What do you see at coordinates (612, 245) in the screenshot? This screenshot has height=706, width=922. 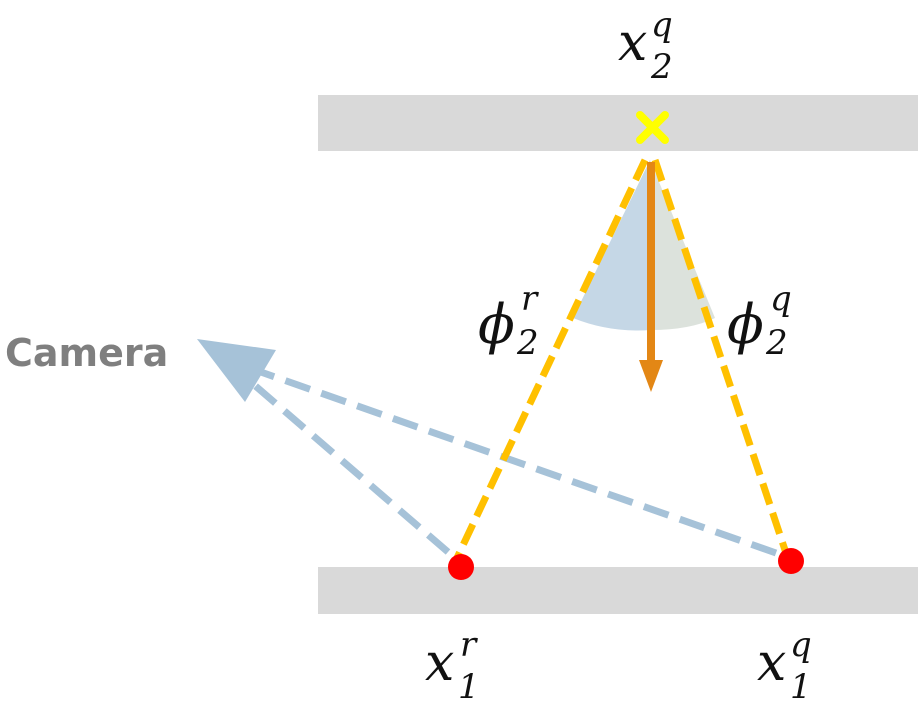 I see `angle-wedge-r` at bounding box center [612, 245].